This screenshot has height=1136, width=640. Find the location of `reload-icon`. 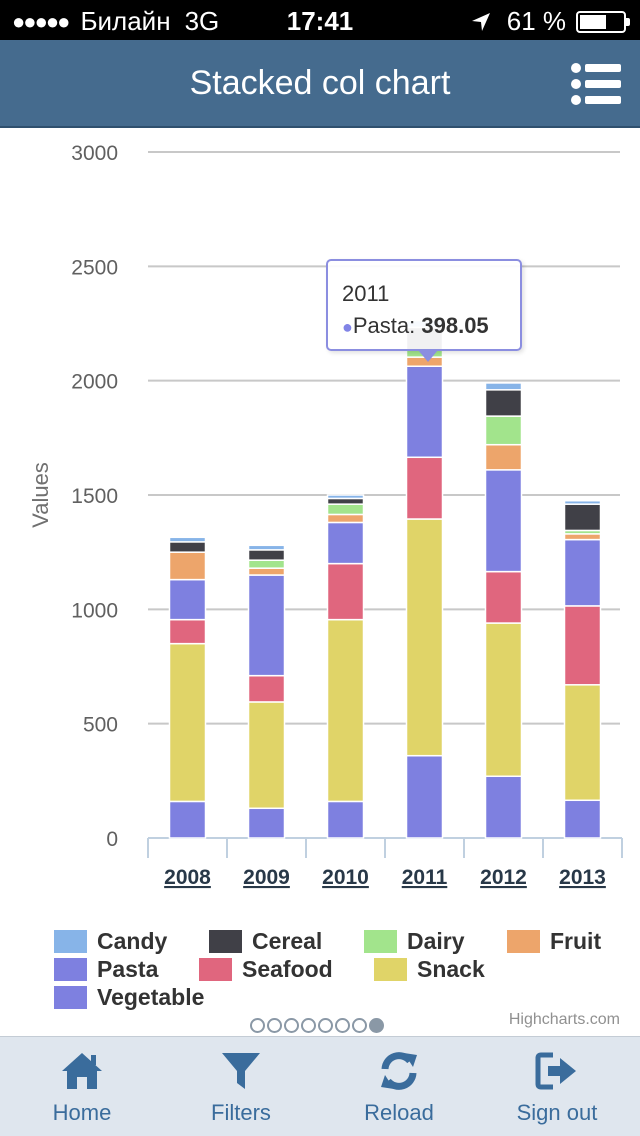

reload-icon is located at coordinates (399, 1071).